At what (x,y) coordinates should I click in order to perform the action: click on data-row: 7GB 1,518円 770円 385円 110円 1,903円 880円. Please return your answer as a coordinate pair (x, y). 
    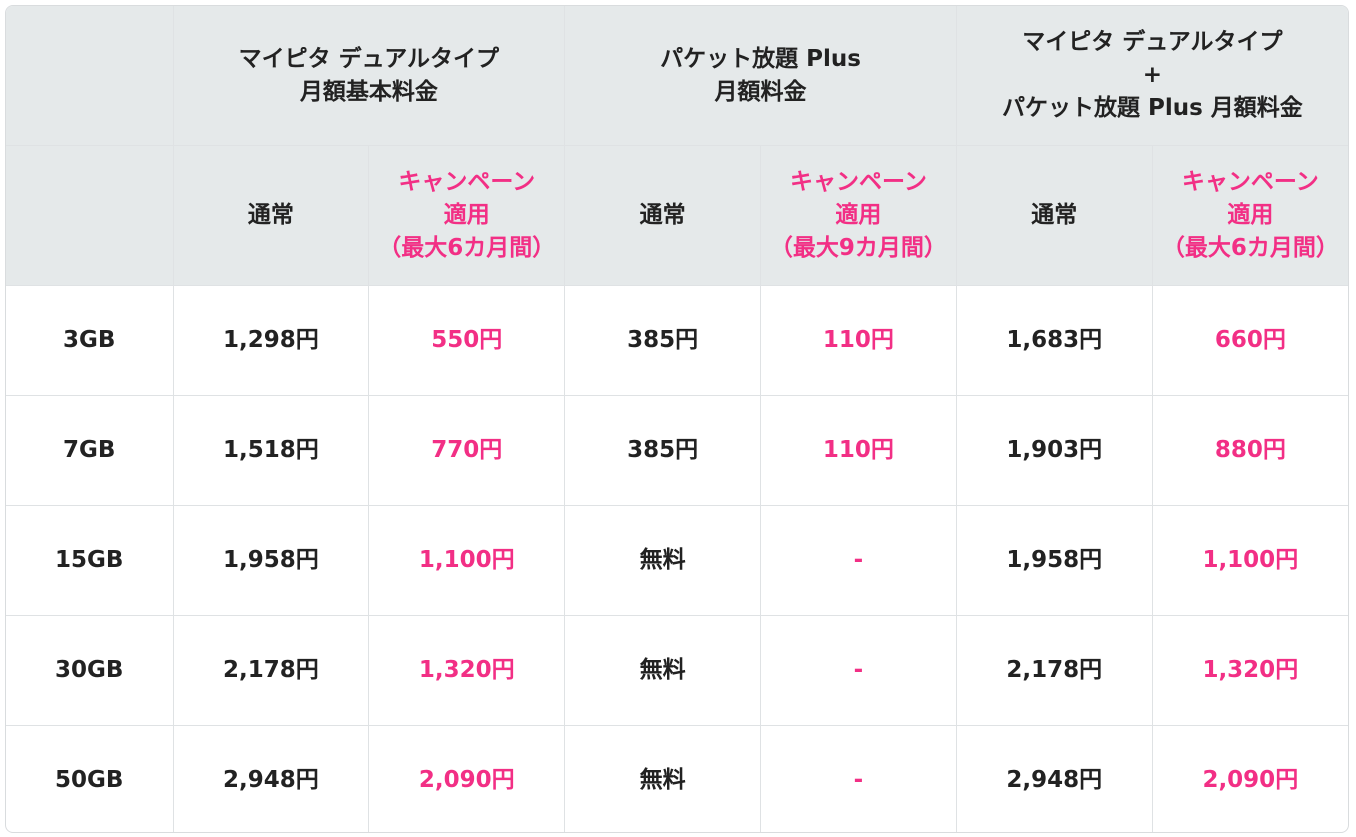
    Looking at the image, I should click on (677, 450).